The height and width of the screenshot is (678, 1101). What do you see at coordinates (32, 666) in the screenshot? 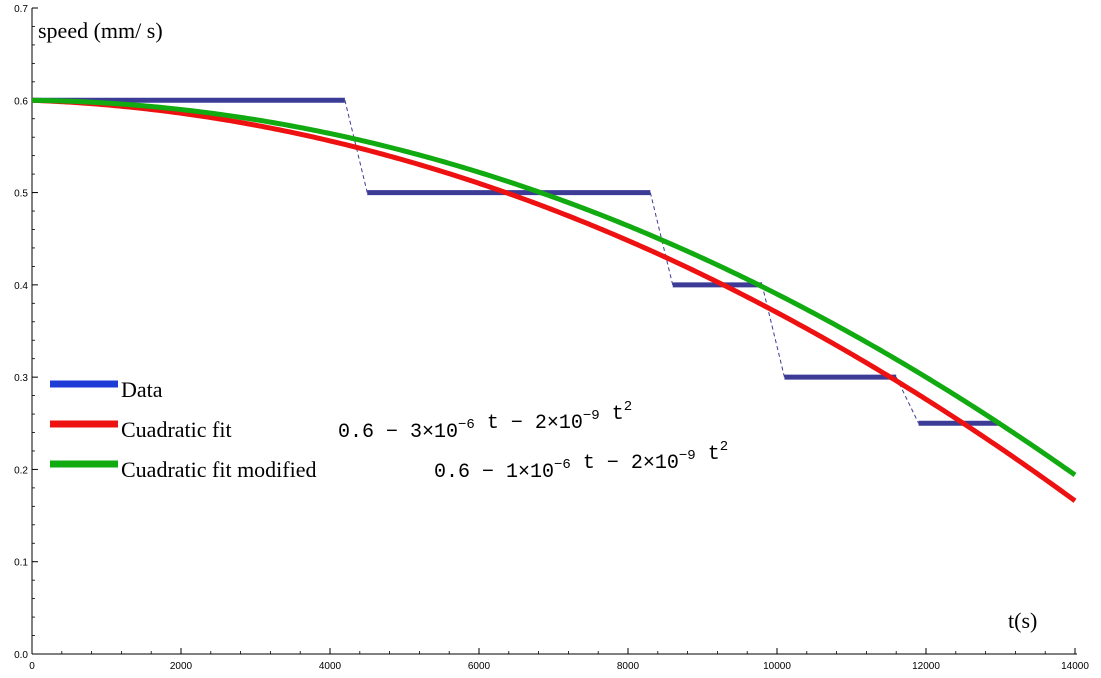
I see `x-tick-label: 0` at bounding box center [32, 666].